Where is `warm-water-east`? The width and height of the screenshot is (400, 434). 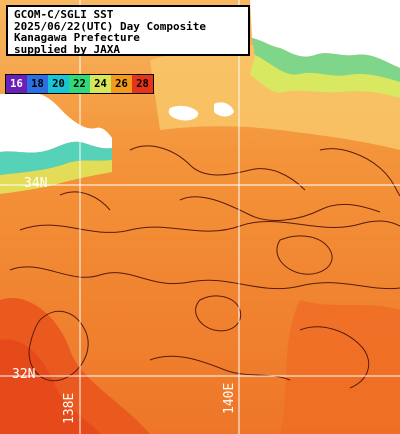
warm-water-east is located at coordinates (340, 367).